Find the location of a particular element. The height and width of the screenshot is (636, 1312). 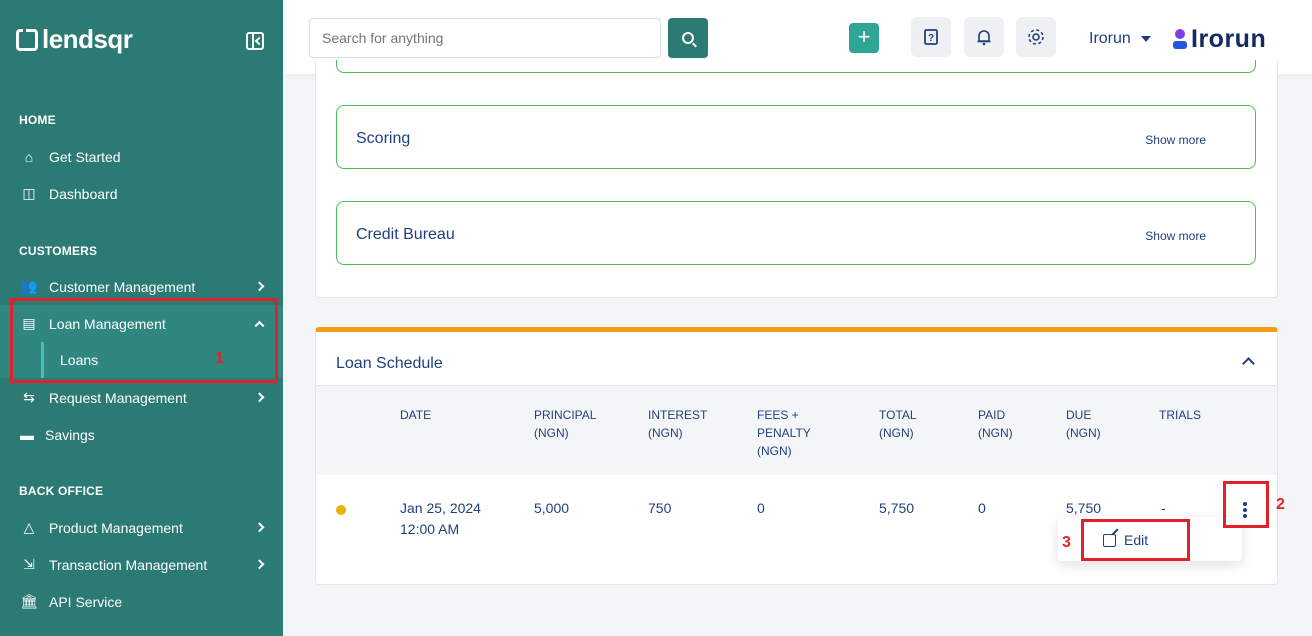

brand-text: Irorun is located at coordinates (1229, 39).